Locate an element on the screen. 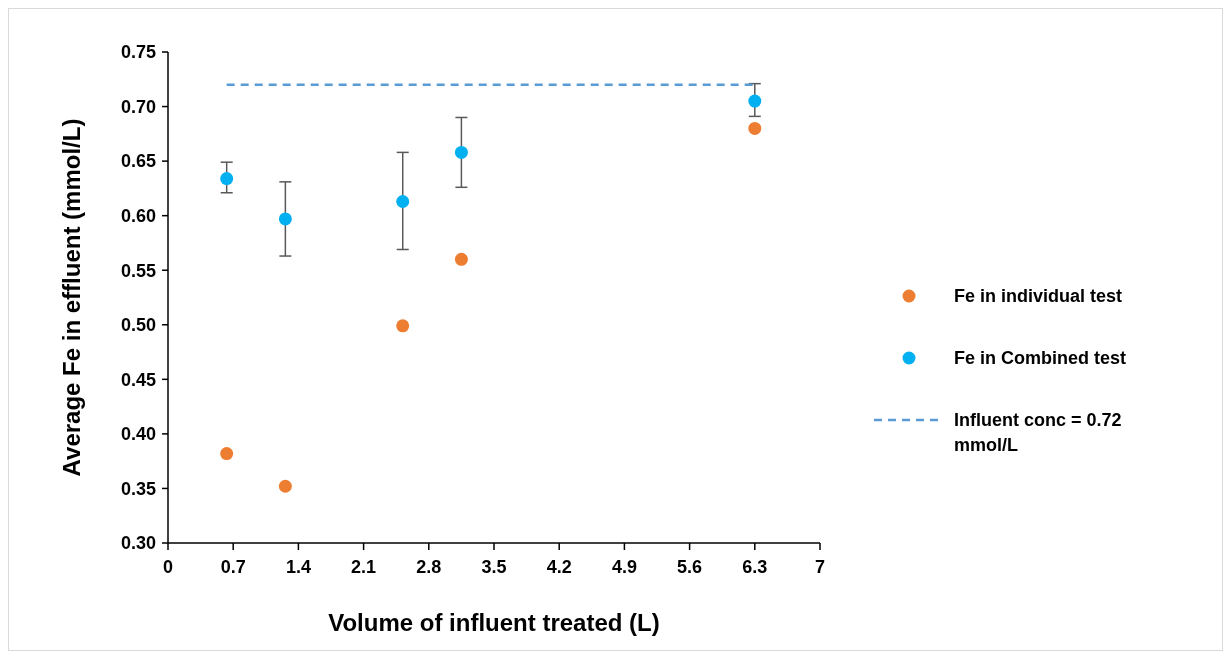 The width and height of the screenshot is (1231, 659). x-tick-label: 1.4 is located at coordinates (298, 567).